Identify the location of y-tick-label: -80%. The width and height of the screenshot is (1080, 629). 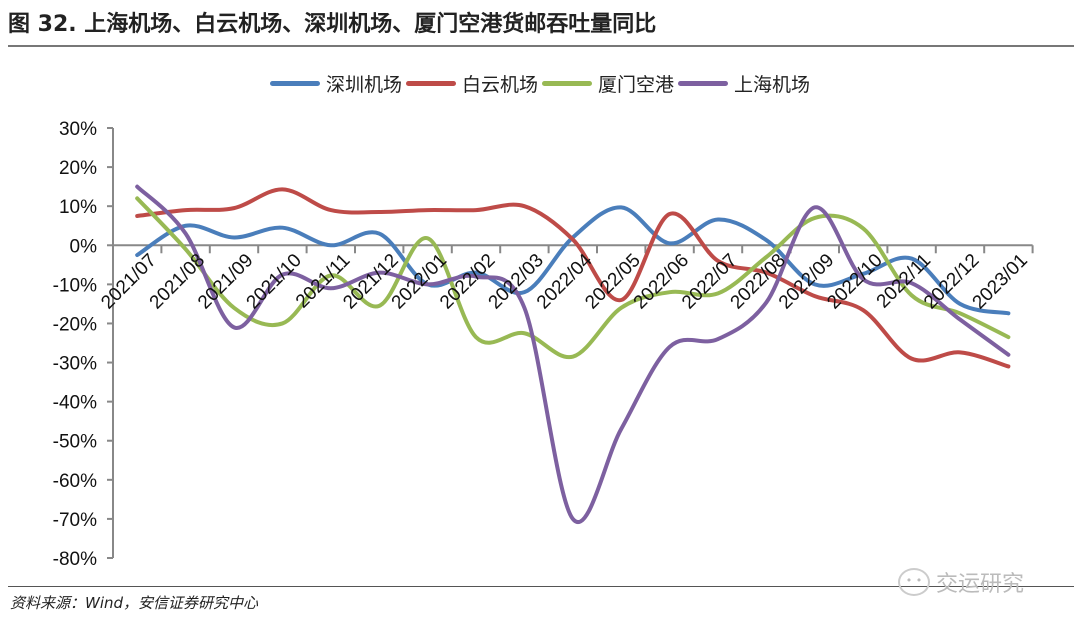
(75, 559).